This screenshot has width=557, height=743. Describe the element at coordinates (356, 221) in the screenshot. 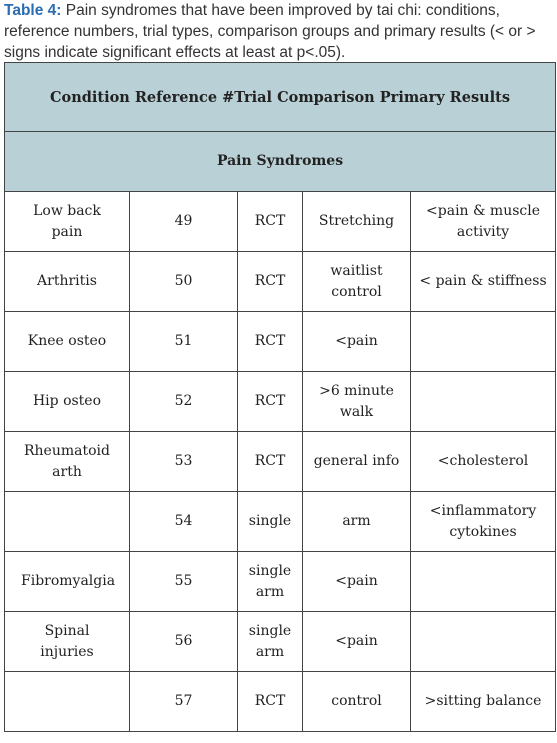

I see `table-cell: Stretching` at that location.